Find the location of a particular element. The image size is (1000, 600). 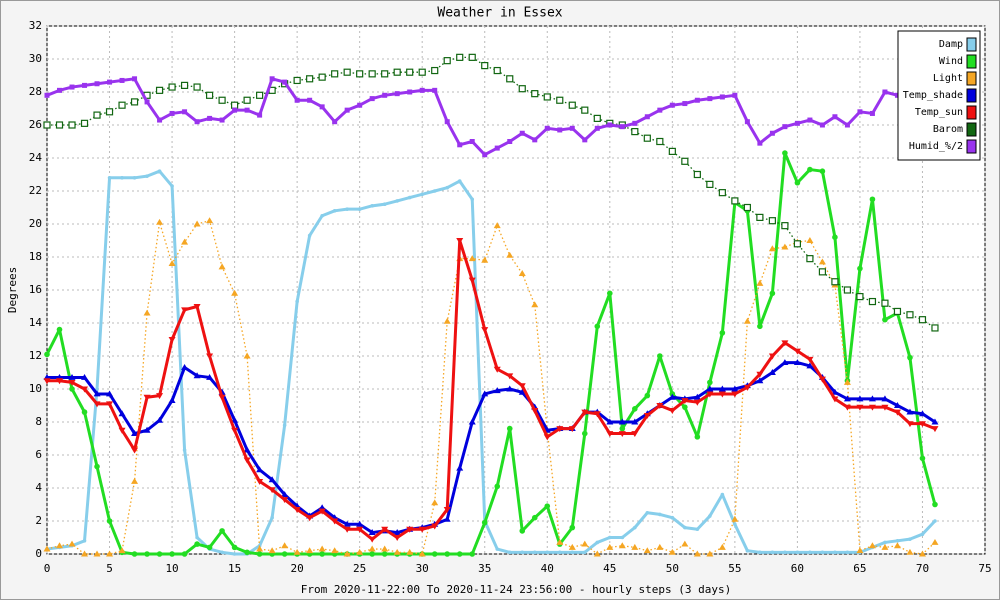

legend-label: Damp is located at coordinates (951, 44).